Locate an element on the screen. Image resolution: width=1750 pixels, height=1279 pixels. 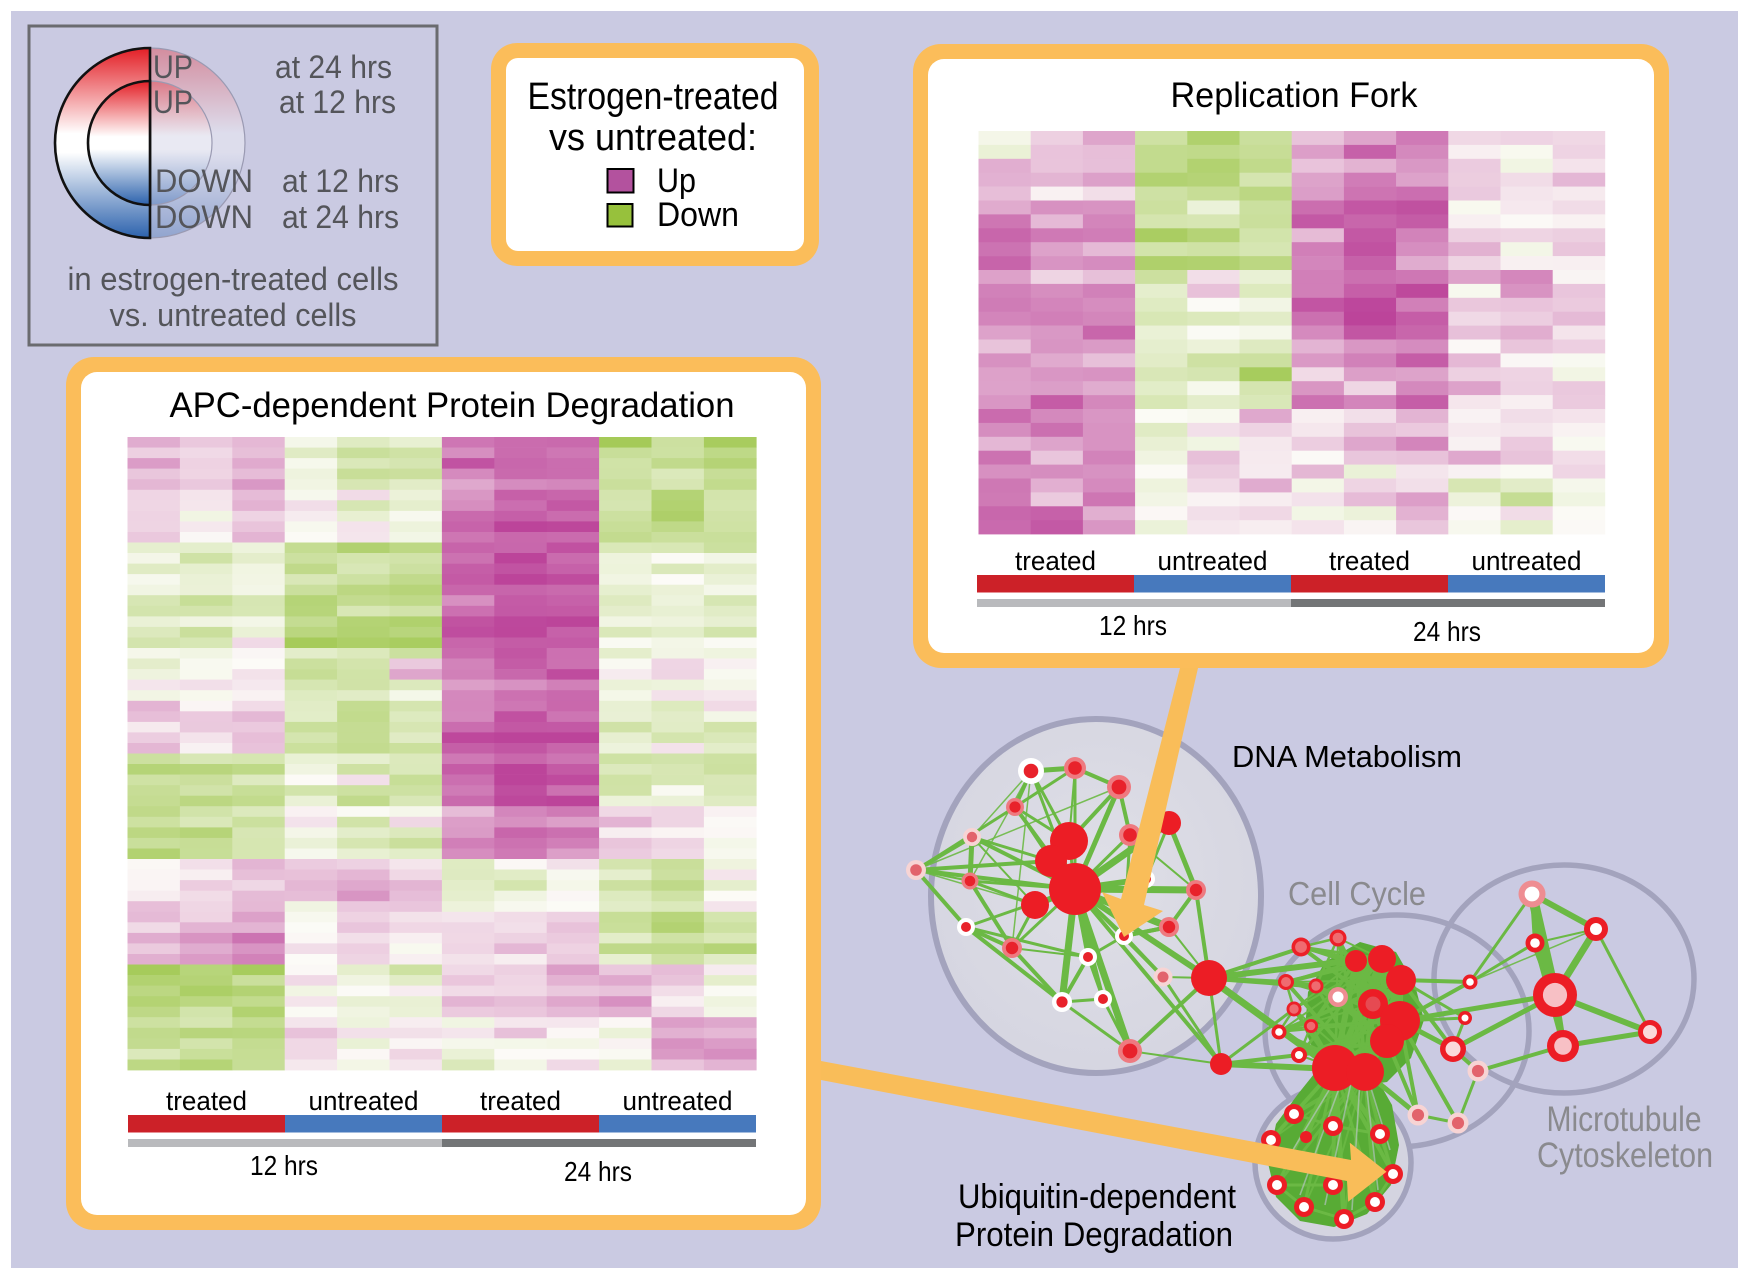
svg-text: Protein Degradation is located at coordinates (1094, 1235).